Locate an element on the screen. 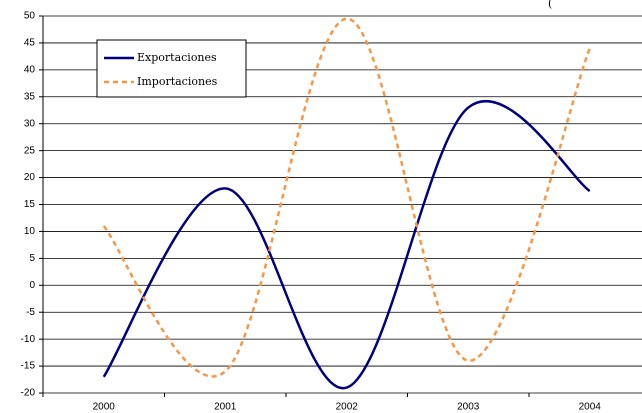 Image resolution: width=642 pixels, height=413 pixels. y-tick-label: 0 is located at coordinates (32, 285).